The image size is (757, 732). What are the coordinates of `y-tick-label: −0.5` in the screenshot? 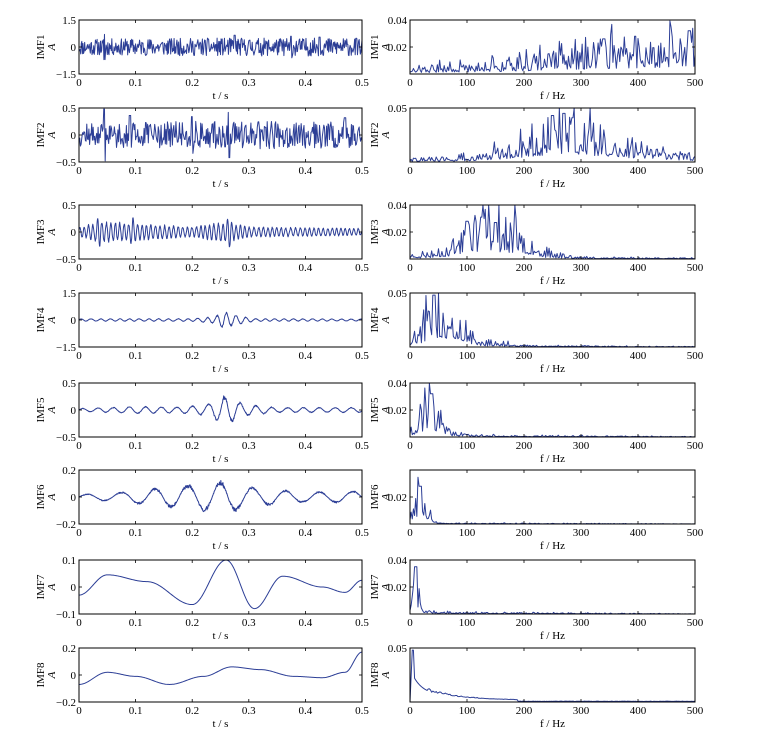 It's located at (66, 438).